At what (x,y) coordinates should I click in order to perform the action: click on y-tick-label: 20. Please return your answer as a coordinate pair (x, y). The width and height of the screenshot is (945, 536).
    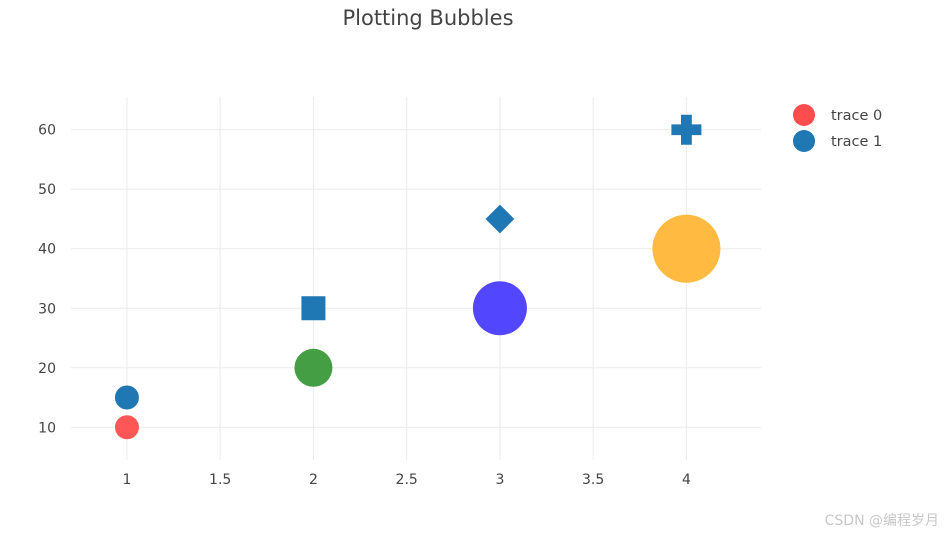
    Looking at the image, I should click on (47, 369).